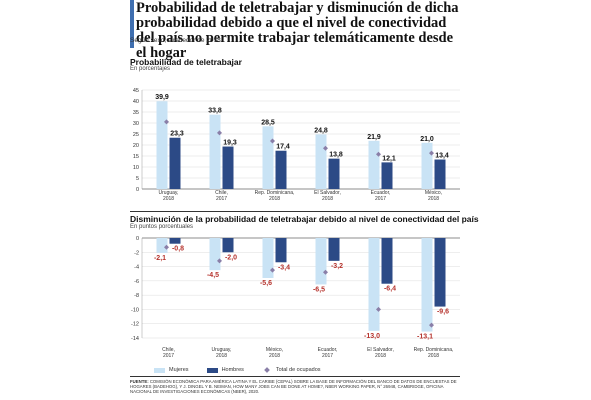 The width and height of the screenshot is (591, 400). Describe the element at coordinates (137, 179) in the screenshot. I see `chart1-ytick-label: 5` at that location.